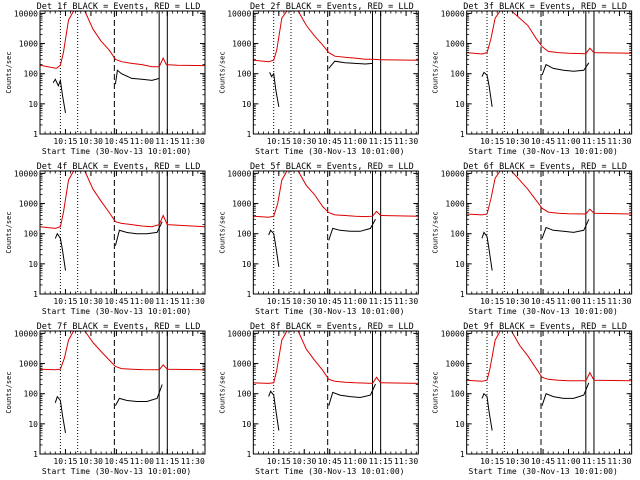  What do you see at coordinates (119, 327) in the screenshot?
I see `panel-title: Det 7f BLACK = Events, RED = LLD` at bounding box center [119, 327].